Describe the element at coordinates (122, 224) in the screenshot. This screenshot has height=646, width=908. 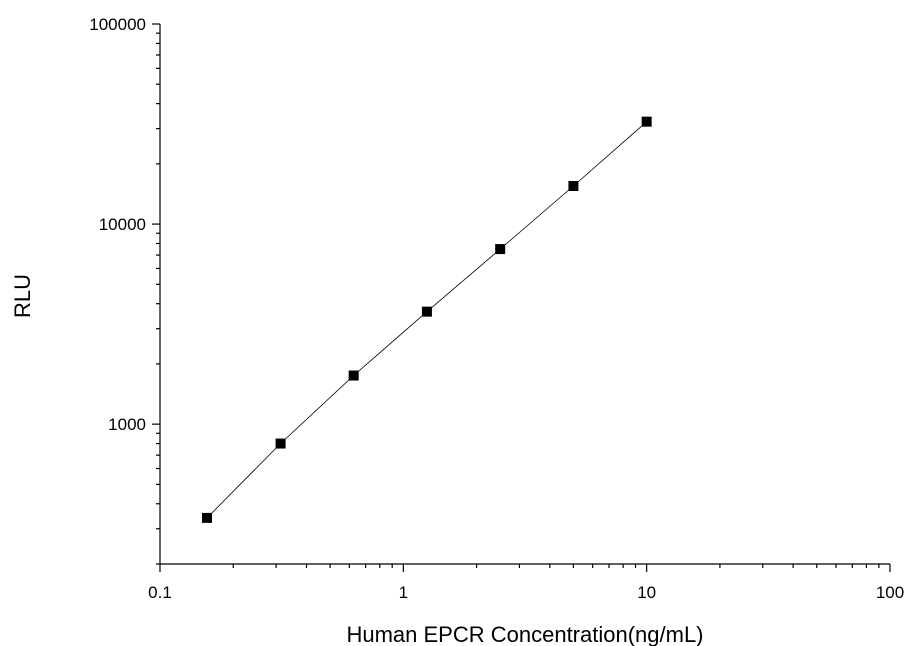
I see `y-tick-label: 10000` at that location.